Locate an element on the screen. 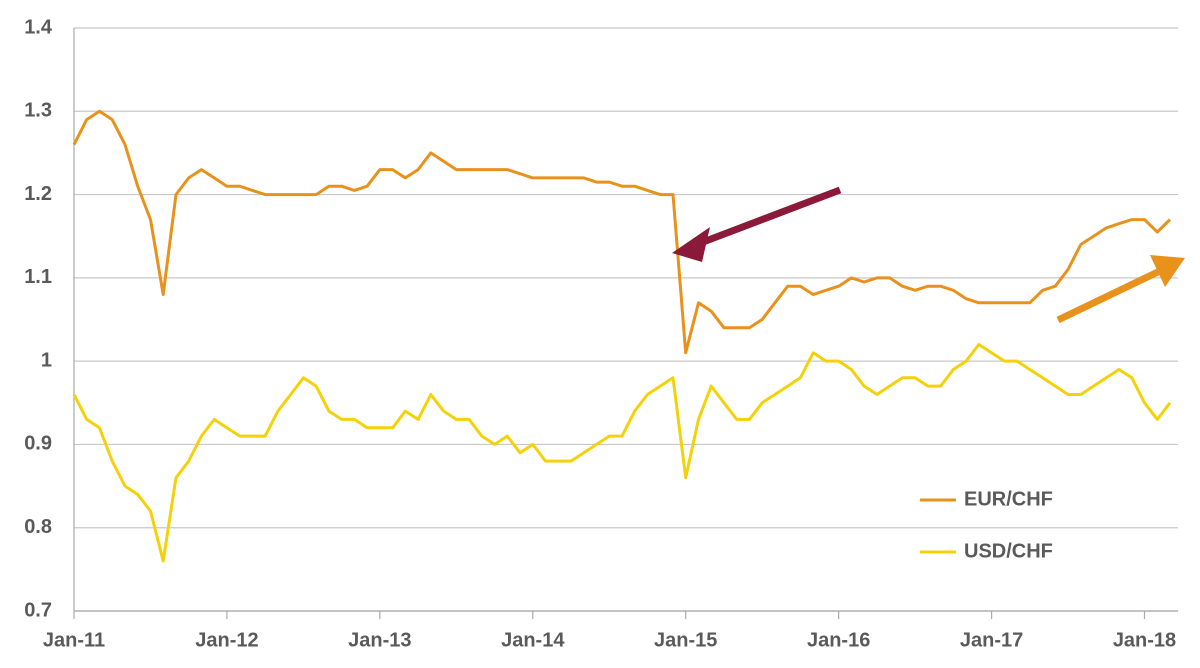 Image resolution: width=1200 pixels, height=668 pixels. legend-label: EUR/CHF is located at coordinates (1008, 499).